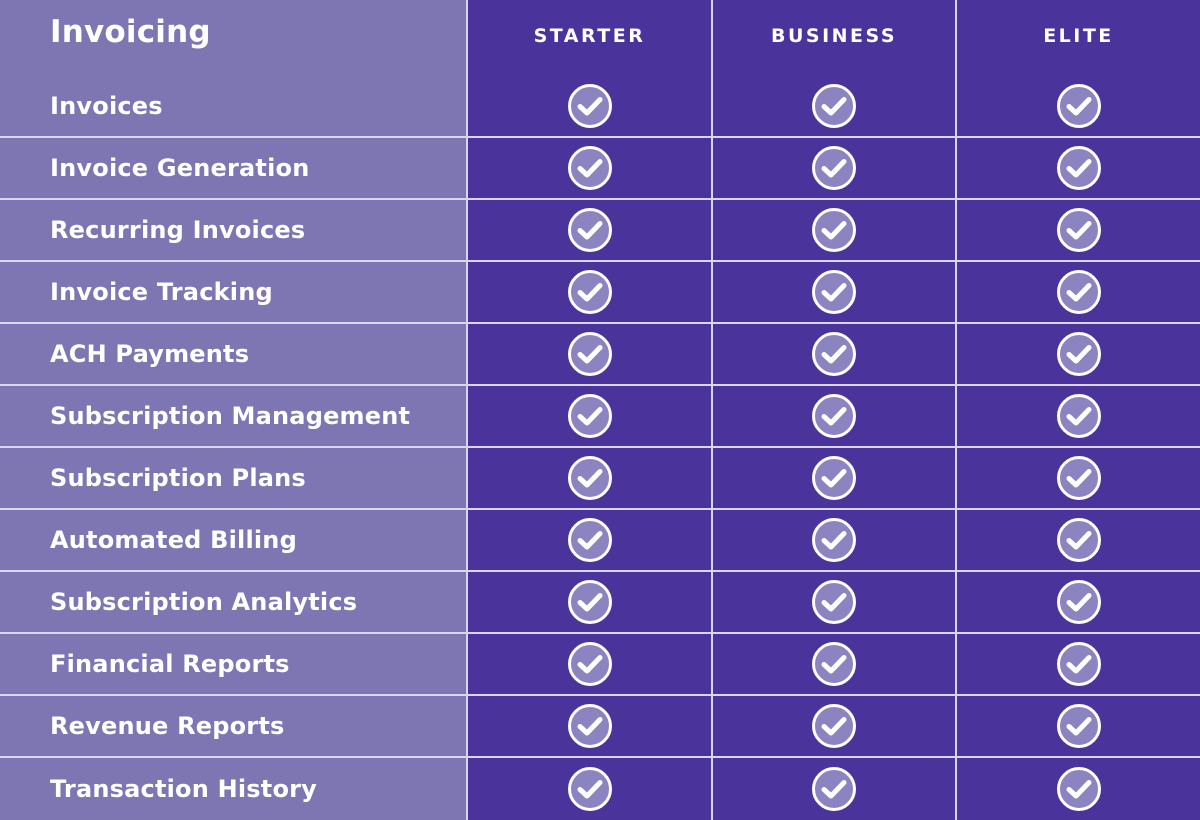 The image size is (1200, 820). What do you see at coordinates (233, 293) in the screenshot?
I see `feature-label: Invoice Tracking` at bounding box center [233, 293].